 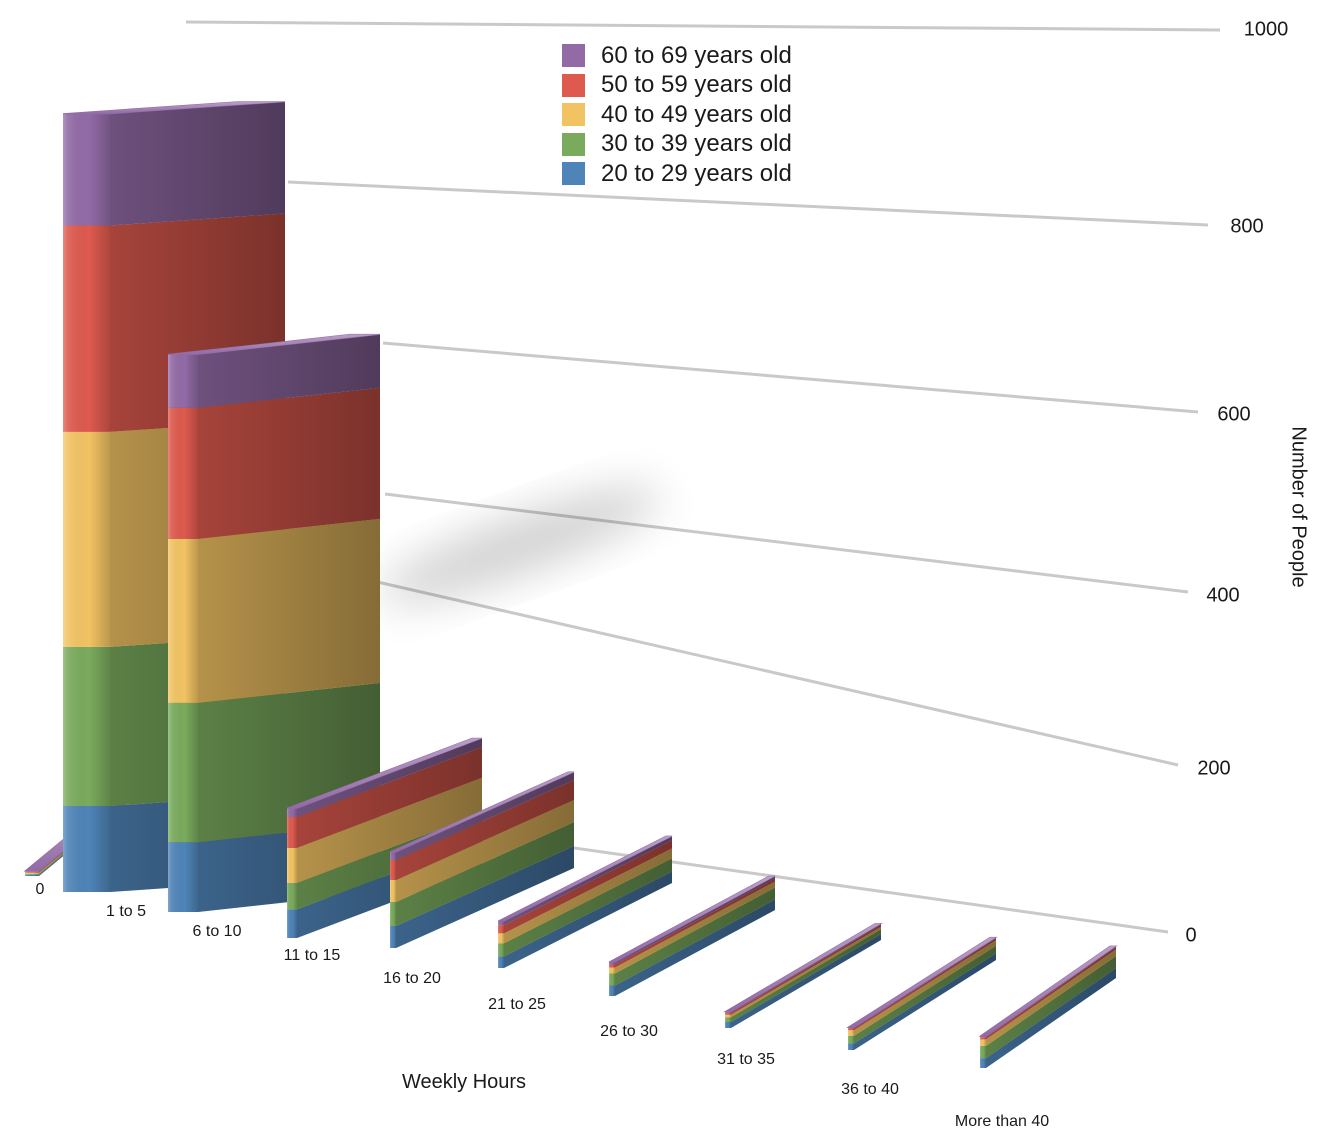 I want to click on legend-item: 30 to 39 years old, so click(x=677, y=145).